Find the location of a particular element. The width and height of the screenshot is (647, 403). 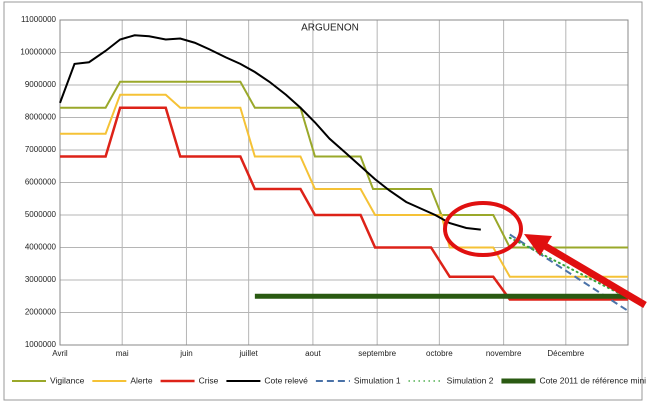

legend-item: Crise is located at coordinates (189, 380).